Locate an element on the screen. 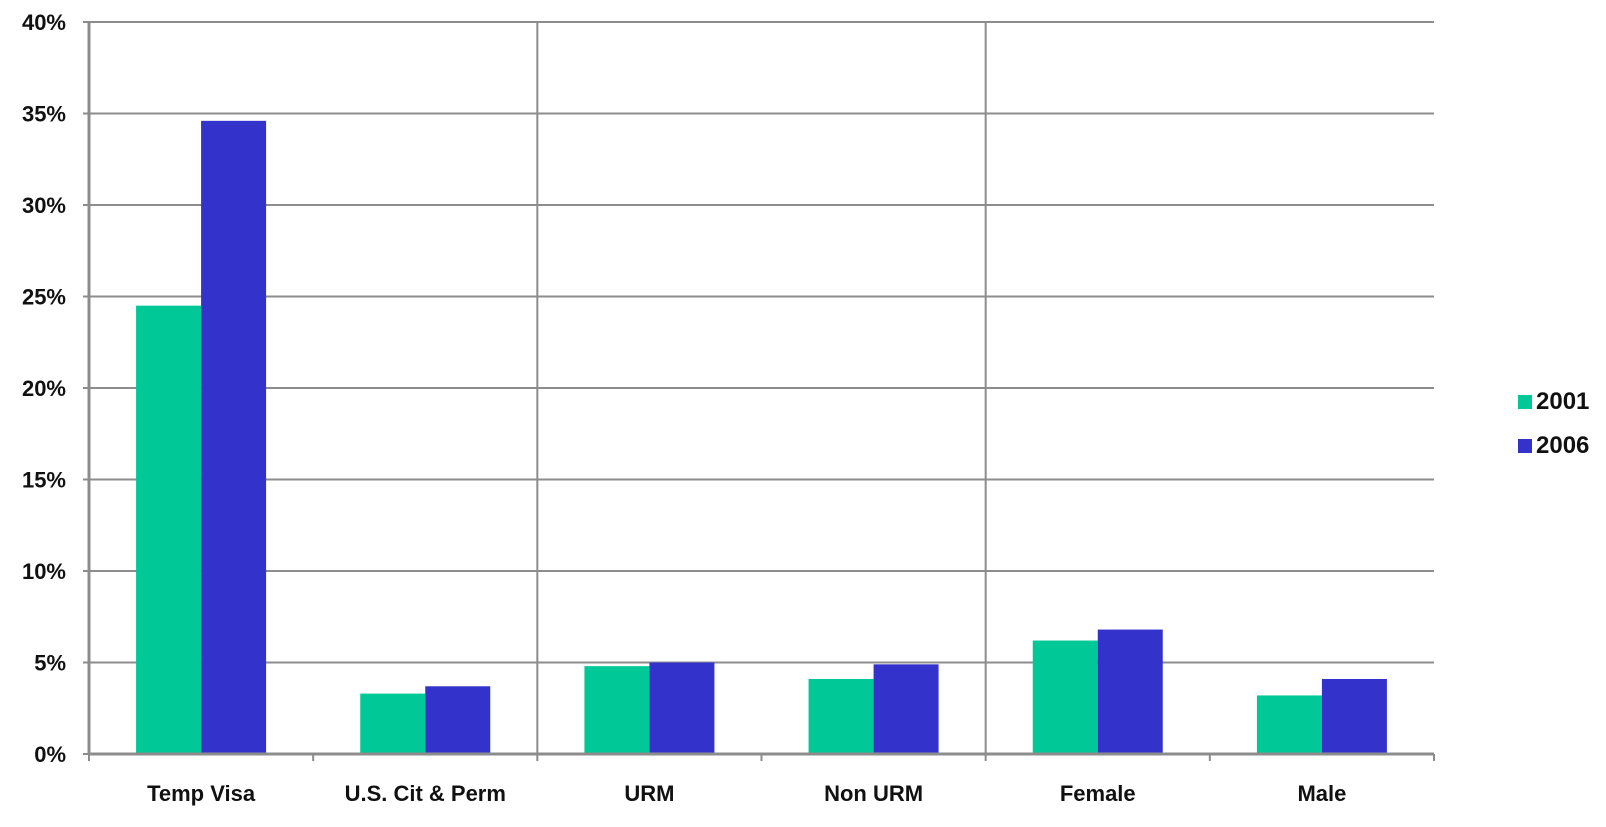  y-tick-label-4: 20% is located at coordinates (44, 388).